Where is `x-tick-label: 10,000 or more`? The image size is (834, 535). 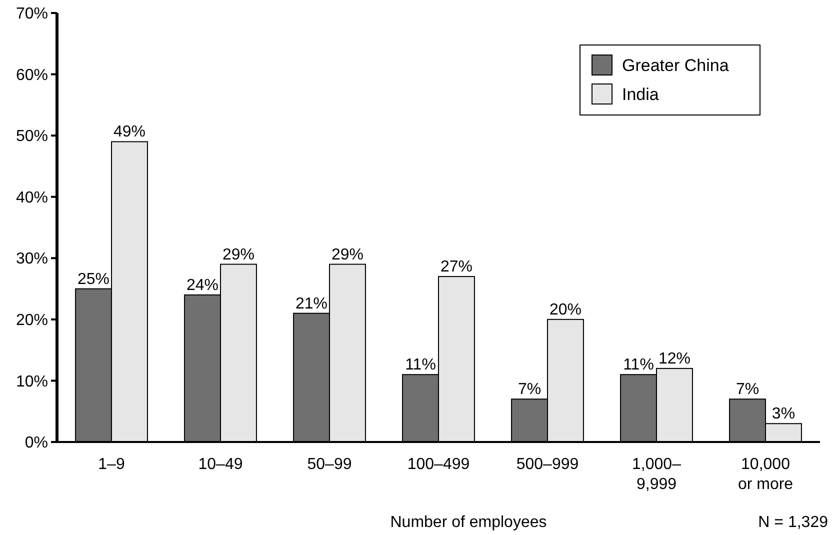 x-tick-label: 10,000 or more is located at coordinates (766, 474).